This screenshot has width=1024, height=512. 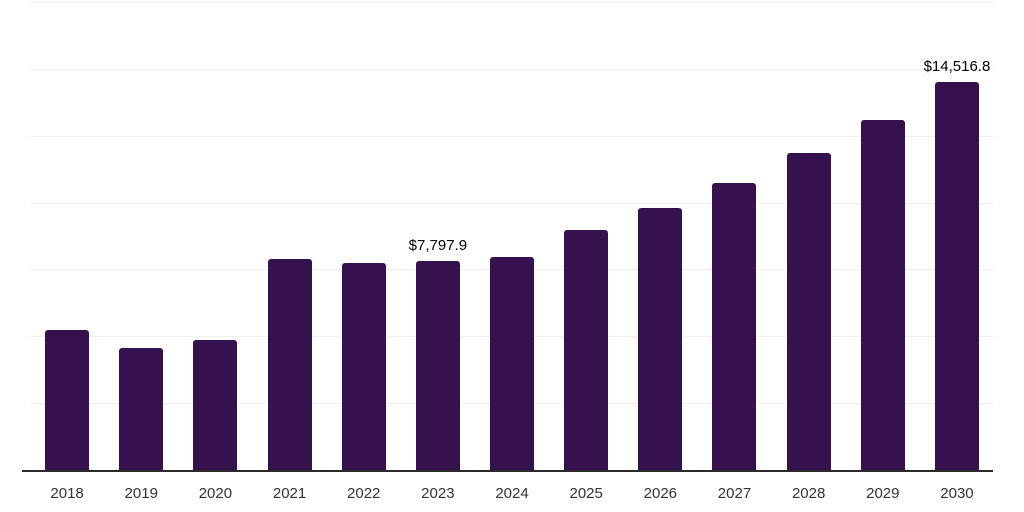 What do you see at coordinates (141, 493) in the screenshot?
I see `x-axis-tick-label: 2019` at bounding box center [141, 493].